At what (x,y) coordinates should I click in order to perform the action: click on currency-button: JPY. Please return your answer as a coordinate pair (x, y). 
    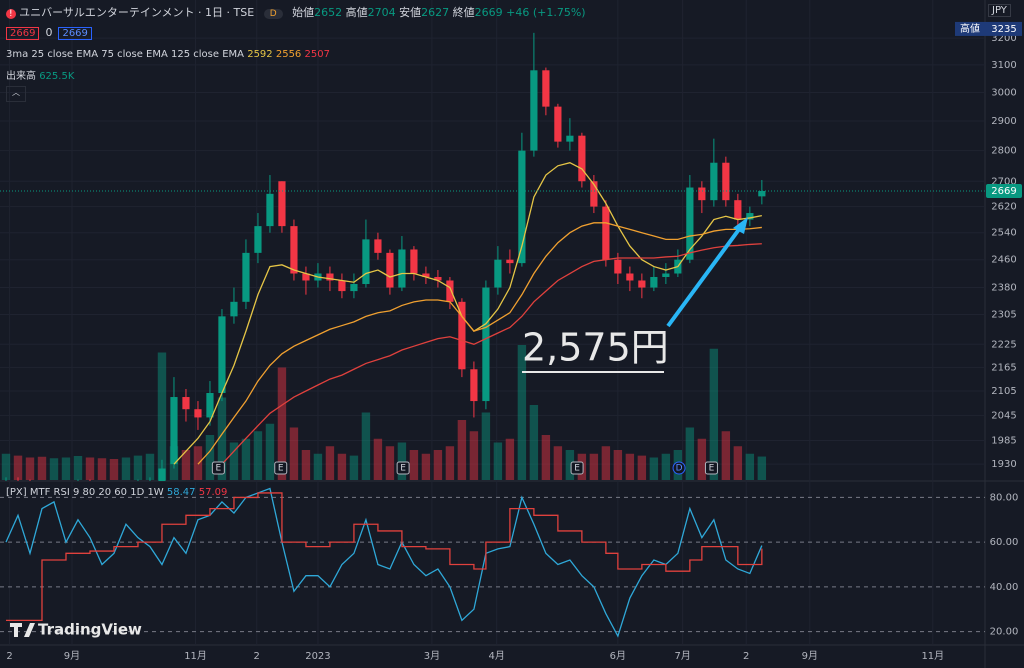
    Looking at the image, I should click on (999, 10).